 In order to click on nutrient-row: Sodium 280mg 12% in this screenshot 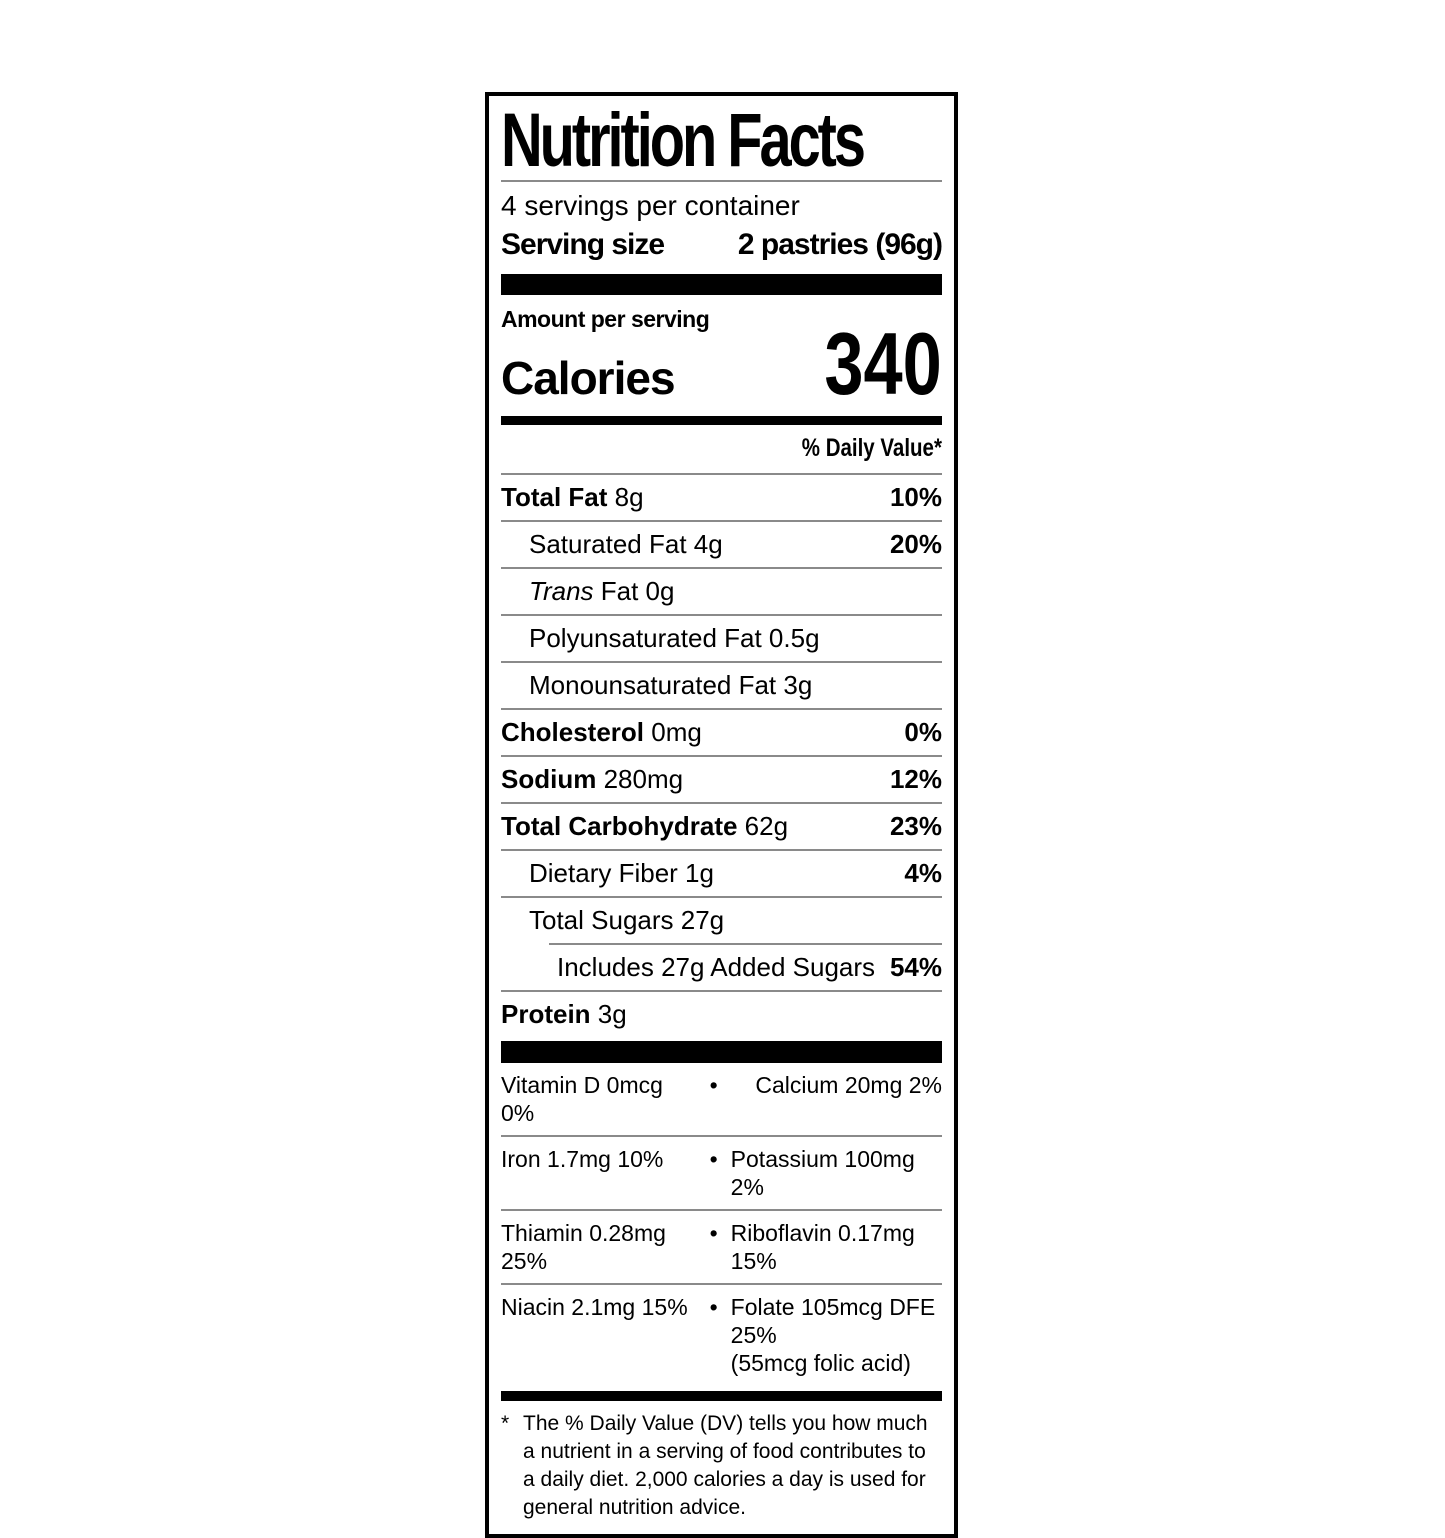, I will do `click(721, 779)`.